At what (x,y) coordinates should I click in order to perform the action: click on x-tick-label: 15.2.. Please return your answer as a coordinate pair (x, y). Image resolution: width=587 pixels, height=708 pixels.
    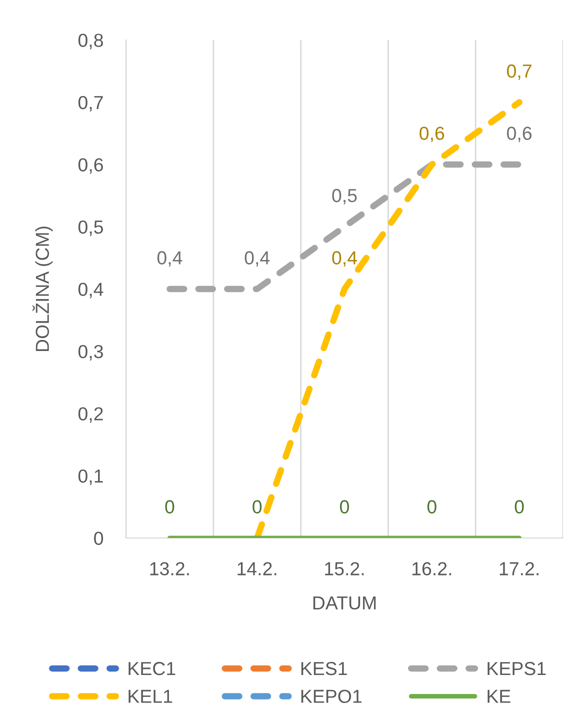
    Looking at the image, I should click on (344, 569).